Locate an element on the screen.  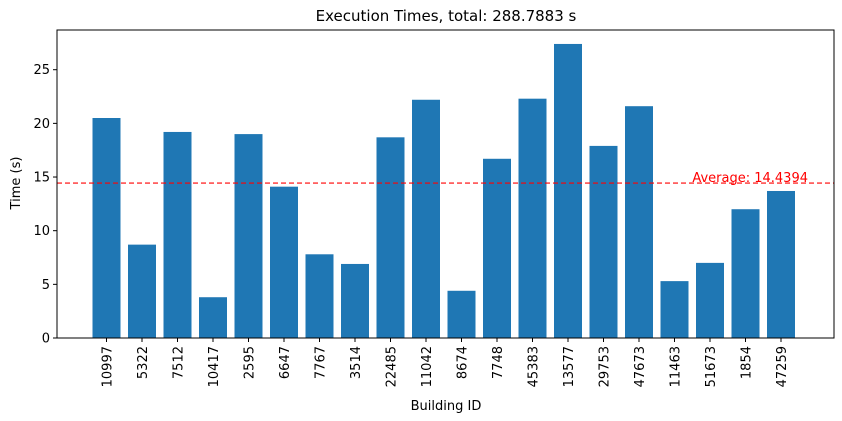
x-tick-label: 7767 is located at coordinates (321, 362).